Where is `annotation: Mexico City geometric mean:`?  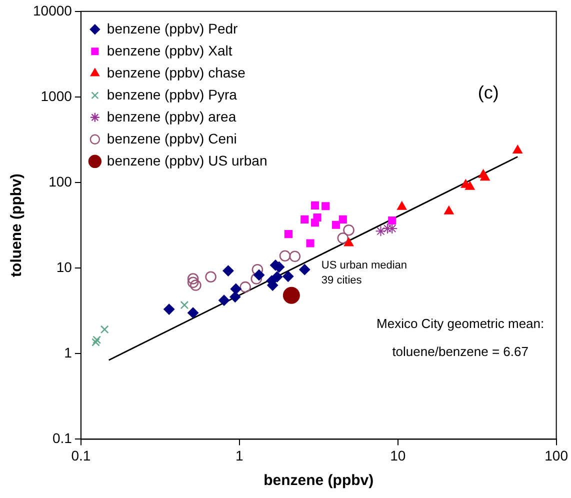 annotation: Mexico City geometric mean: is located at coordinates (460, 323).